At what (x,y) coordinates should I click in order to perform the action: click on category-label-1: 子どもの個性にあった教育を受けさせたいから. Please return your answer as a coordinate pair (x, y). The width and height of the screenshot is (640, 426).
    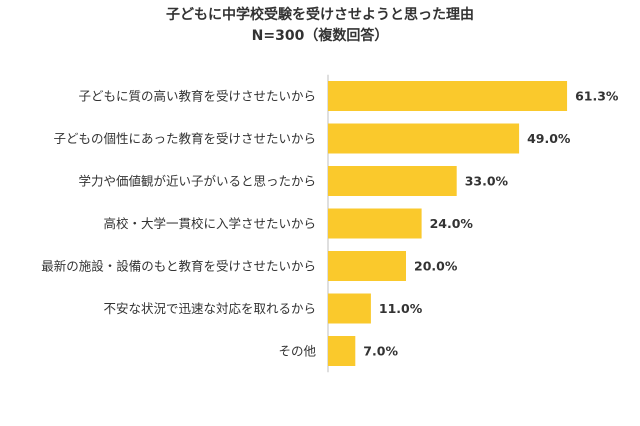
    Looking at the image, I should click on (184, 138).